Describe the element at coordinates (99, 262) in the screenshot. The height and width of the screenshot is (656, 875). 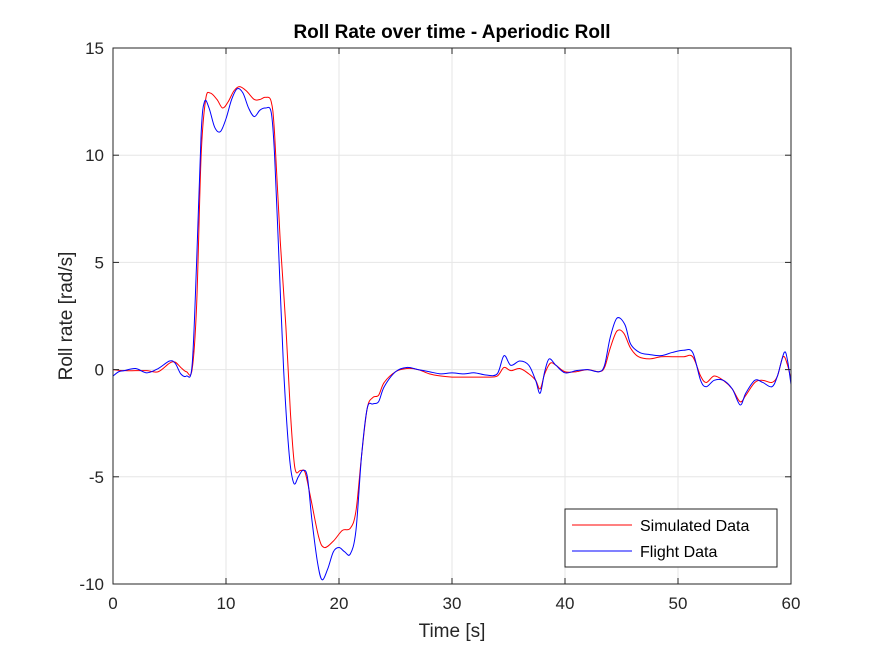
I see `y-tick-label: 5` at that location.